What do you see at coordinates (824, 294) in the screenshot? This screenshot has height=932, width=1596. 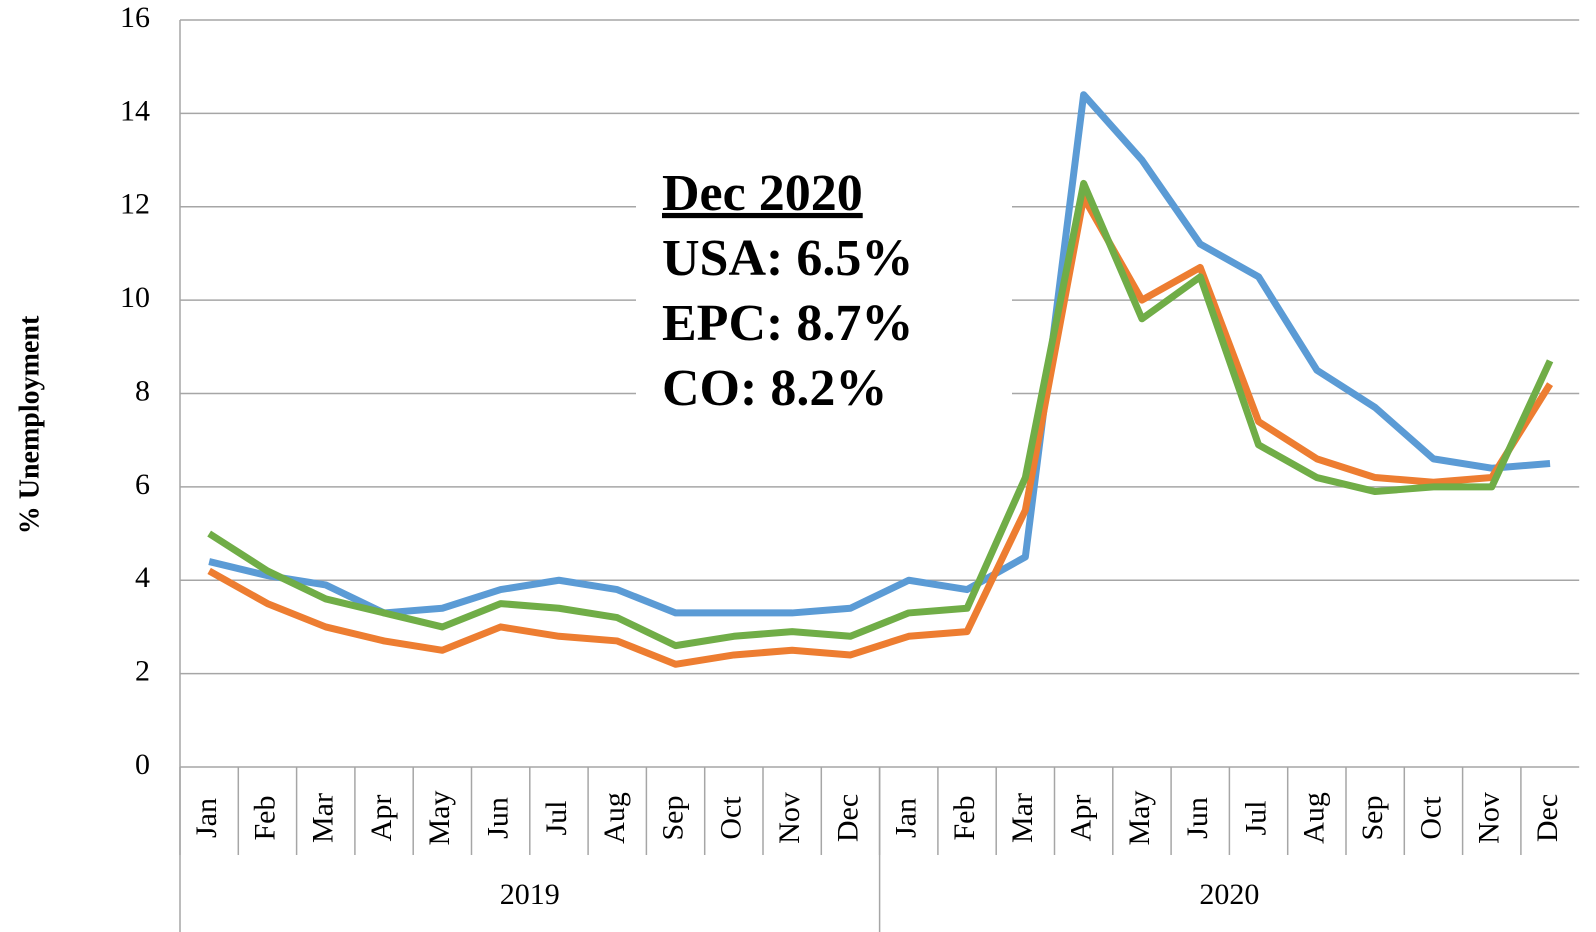 I see `annotation-box` at bounding box center [824, 294].